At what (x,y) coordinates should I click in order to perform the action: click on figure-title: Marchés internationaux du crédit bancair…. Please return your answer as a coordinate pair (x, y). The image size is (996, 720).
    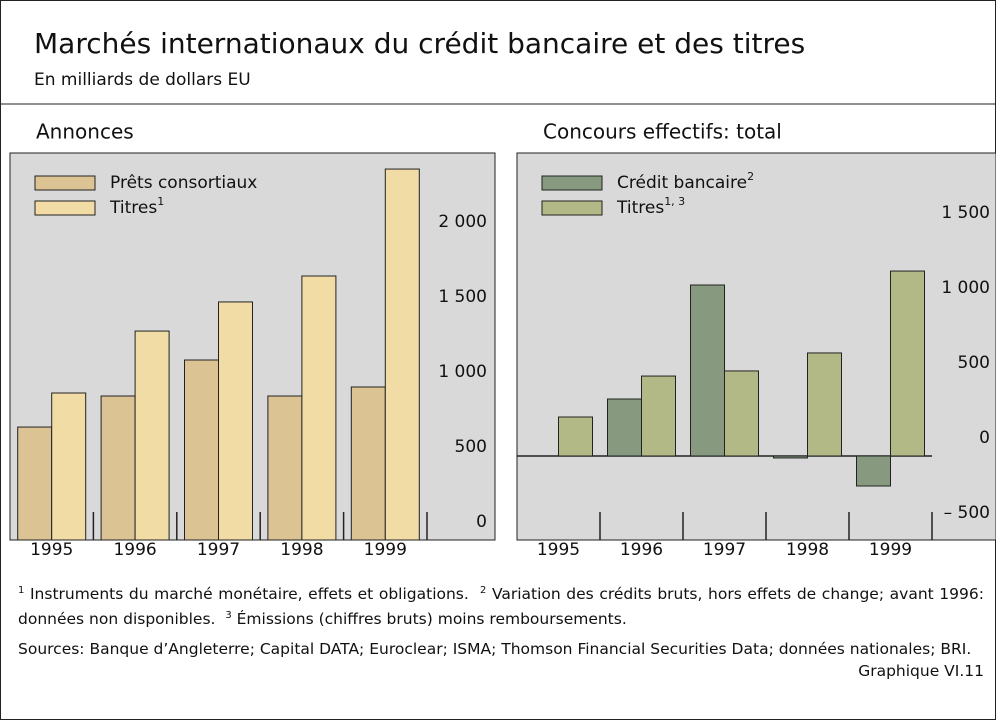
    Looking at the image, I should click on (419, 43).